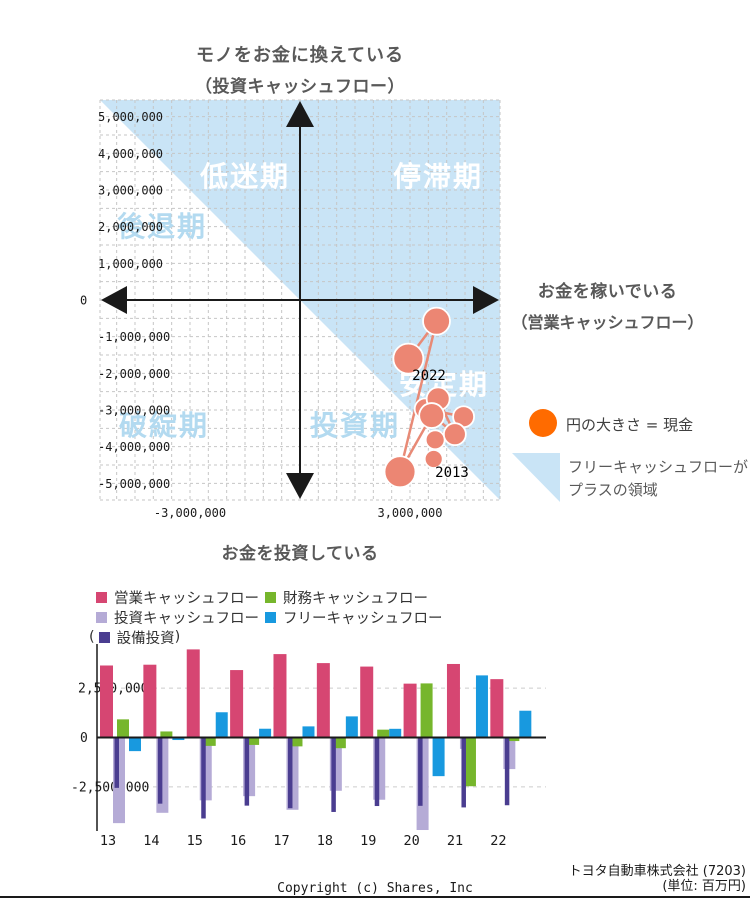 The width and height of the screenshot is (750, 900). Describe the element at coordinates (303, 841) in the screenshot. I see `bar-x-labels: 13 14 15 16 17 18 19 20 21 22` at that location.